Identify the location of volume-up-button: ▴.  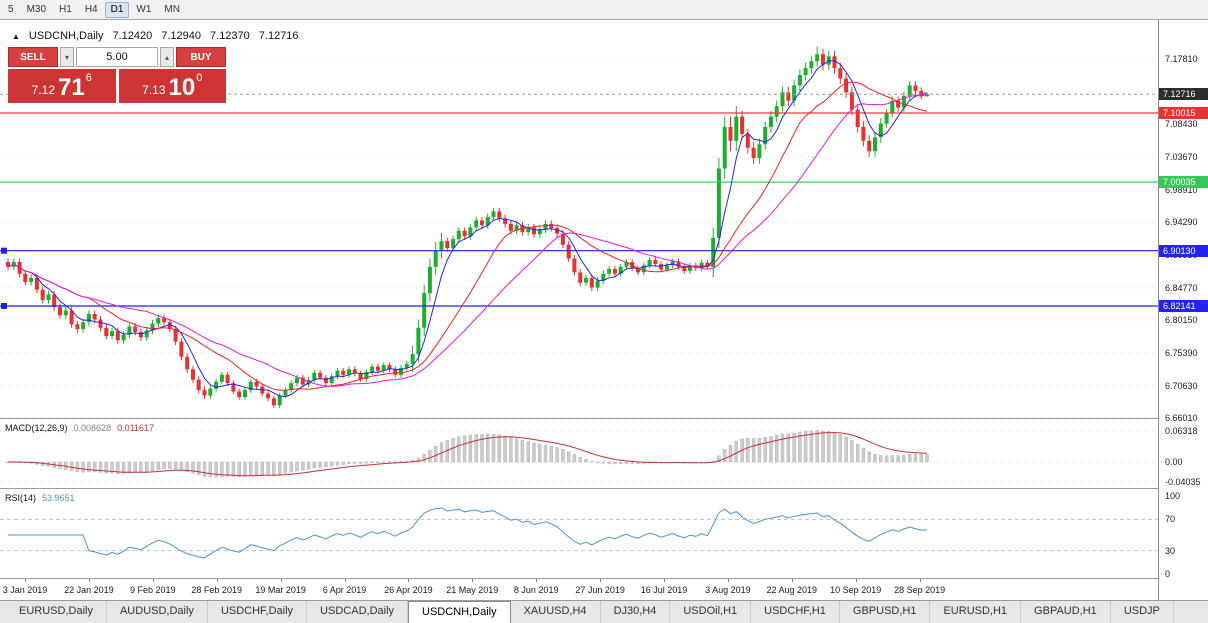
(167, 57).